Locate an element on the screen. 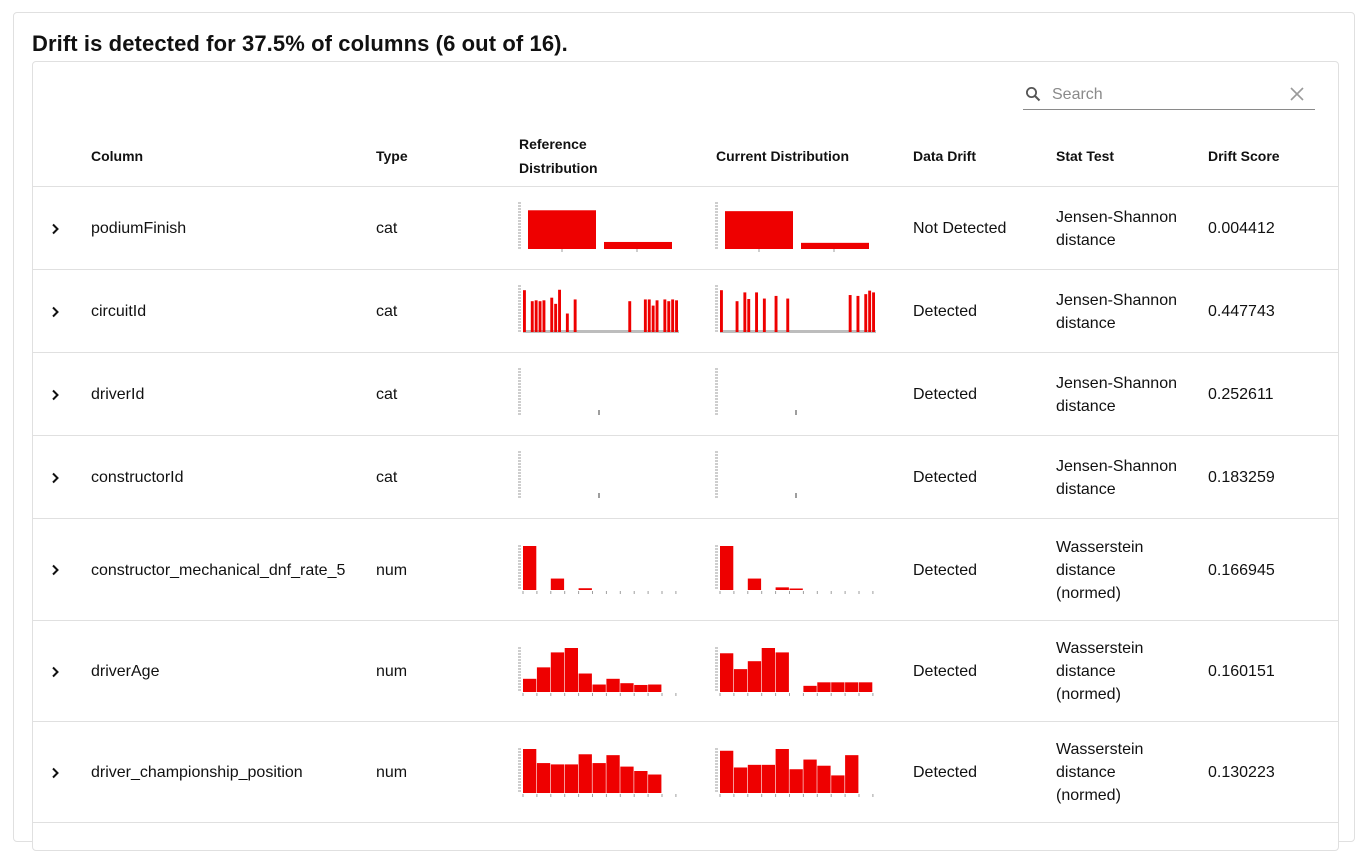 This screenshot has height=851, width=1364. header-divider is located at coordinates (686, 186).